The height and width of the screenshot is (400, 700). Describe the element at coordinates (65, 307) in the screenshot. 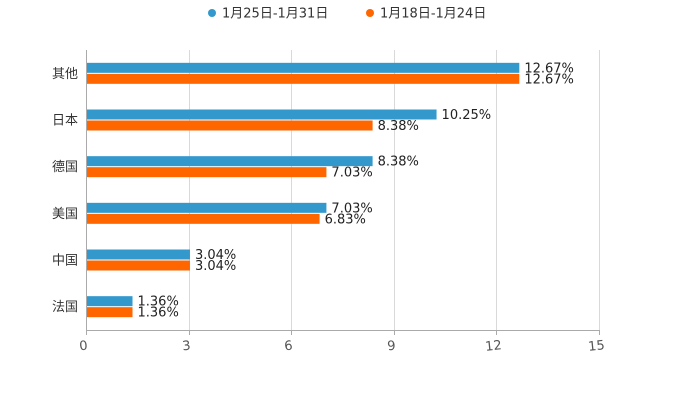

I see `category-label: 法国` at that location.